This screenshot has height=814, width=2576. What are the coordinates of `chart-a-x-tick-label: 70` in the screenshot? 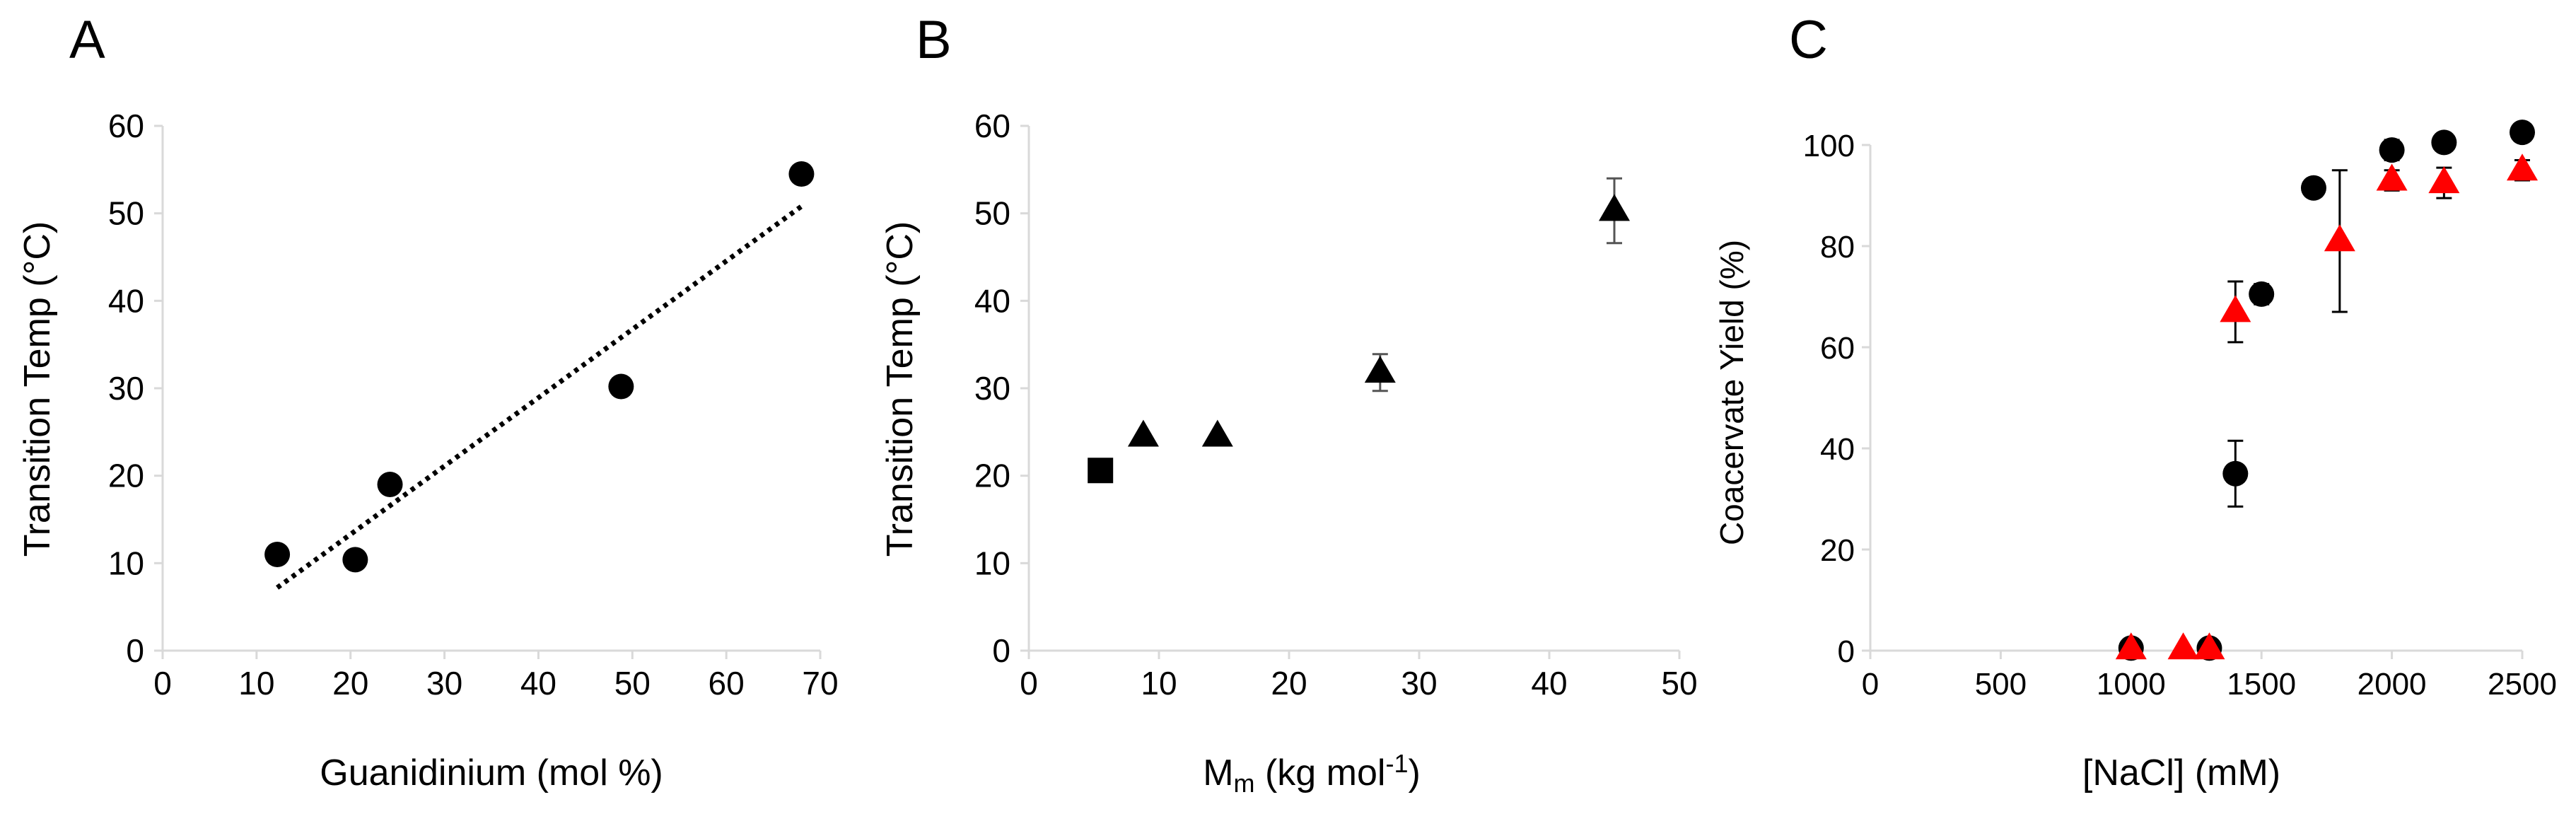 It's located at (820, 684).